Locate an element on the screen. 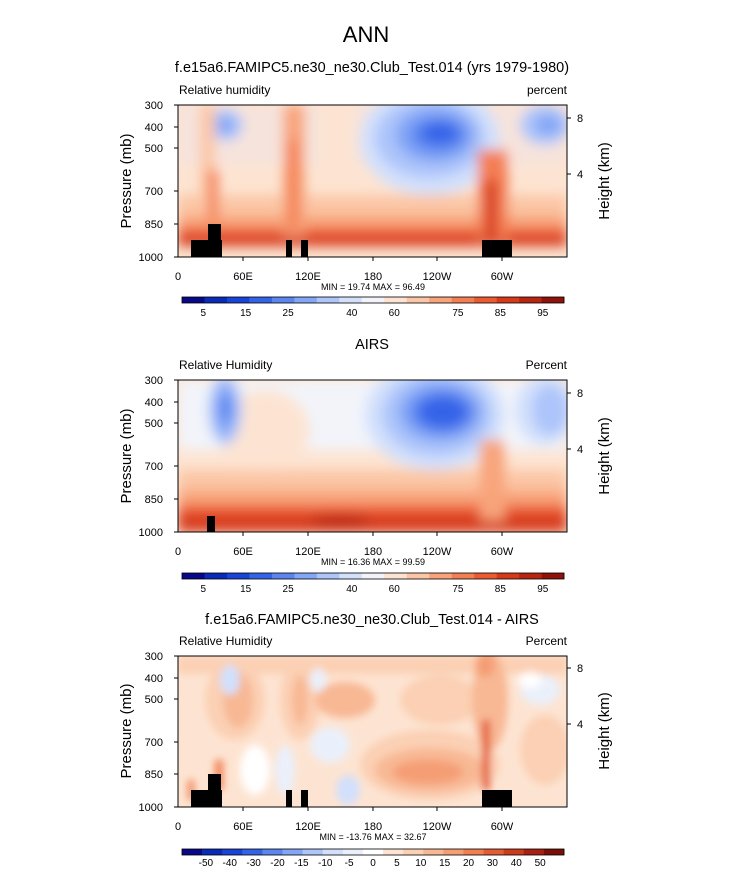 This screenshot has height=872, width=733. colorbar-label: 0 is located at coordinates (373, 863).